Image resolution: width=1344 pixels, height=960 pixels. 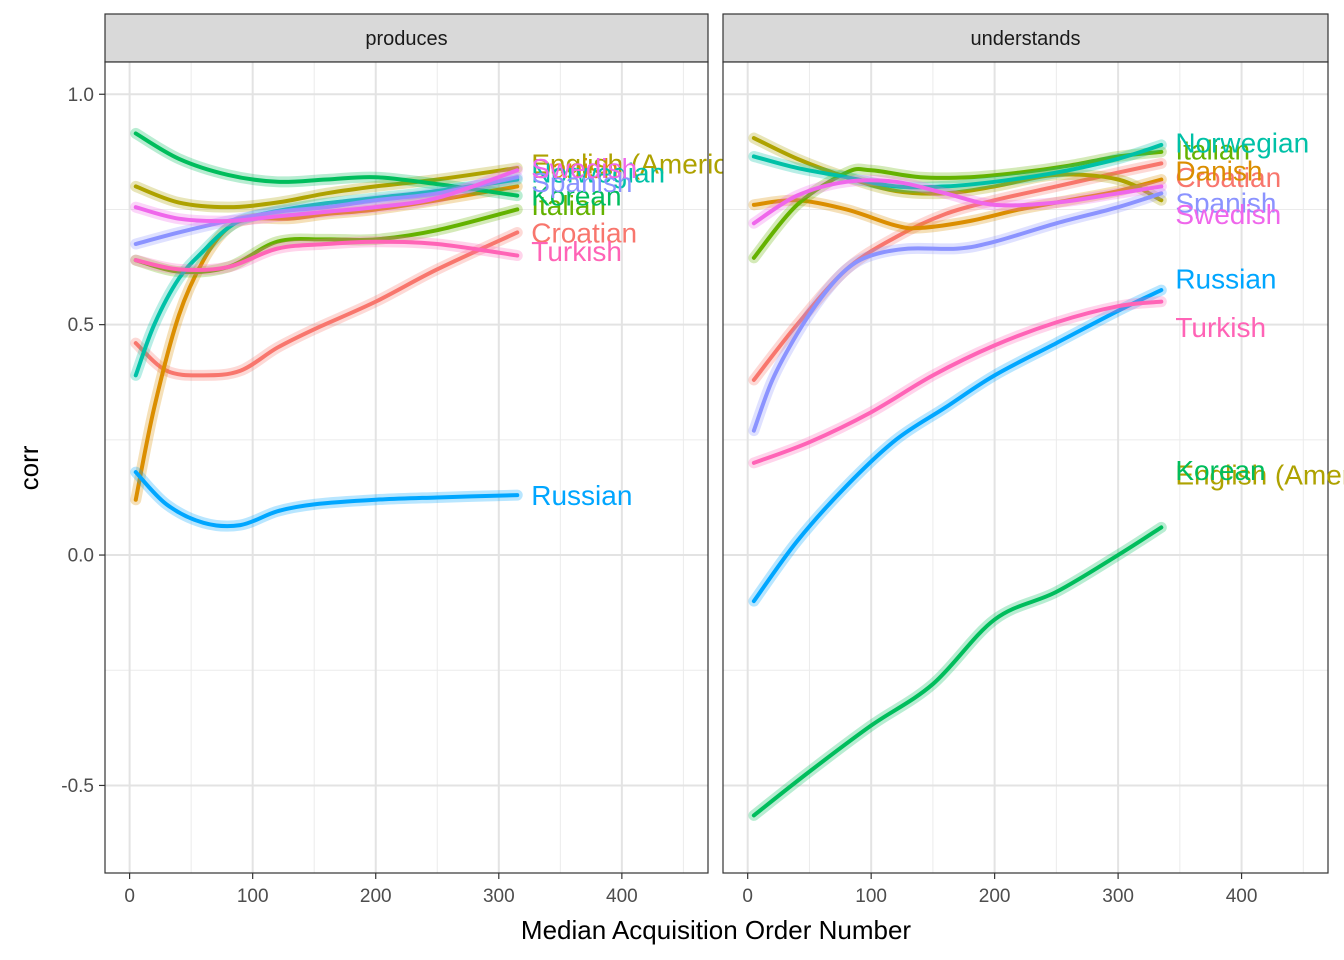 I want to click on y-tick-label: 0.0, so click(x=81, y=556).